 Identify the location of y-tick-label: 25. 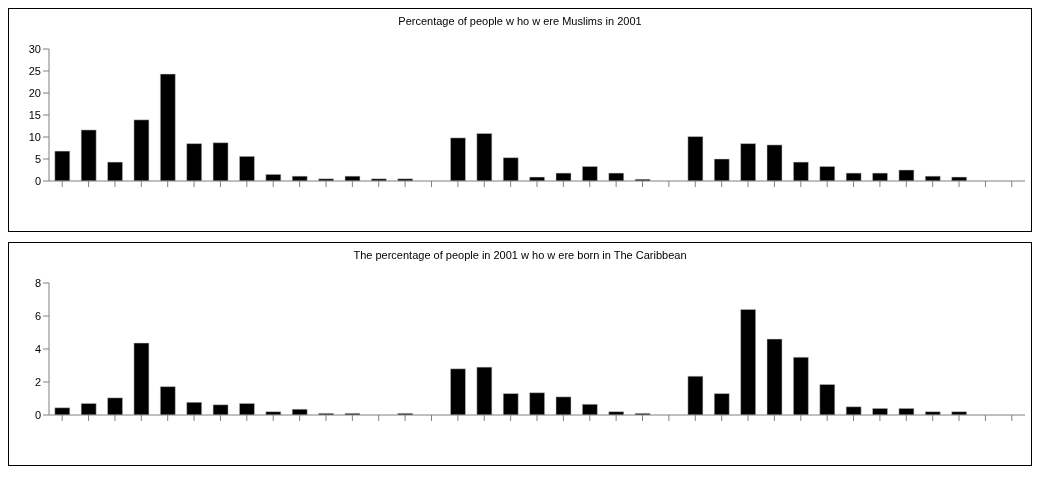
(34, 70).